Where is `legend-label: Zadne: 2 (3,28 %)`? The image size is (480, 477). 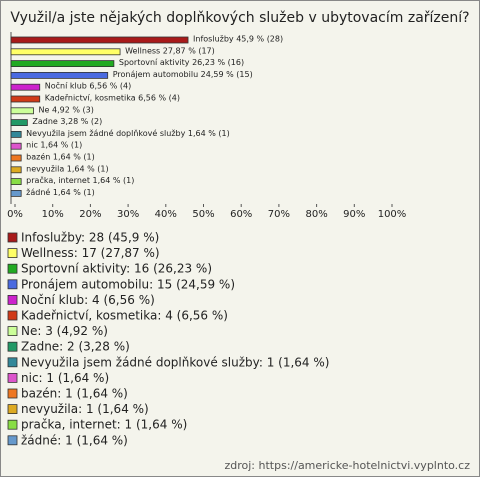
legend-label: Zadne: 2 (3,28 %) is located at coordinates (75, 347).